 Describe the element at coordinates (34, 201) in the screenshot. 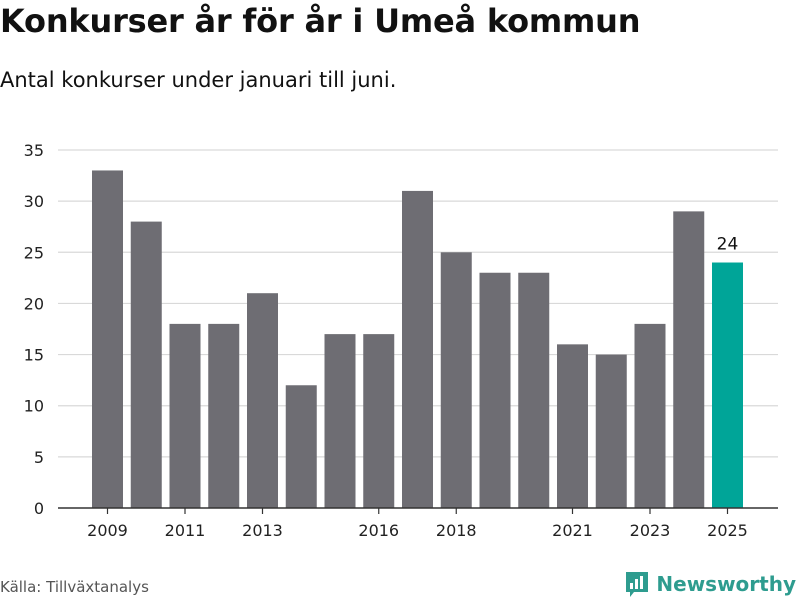

I see `y-tick-label: 30` at that location.